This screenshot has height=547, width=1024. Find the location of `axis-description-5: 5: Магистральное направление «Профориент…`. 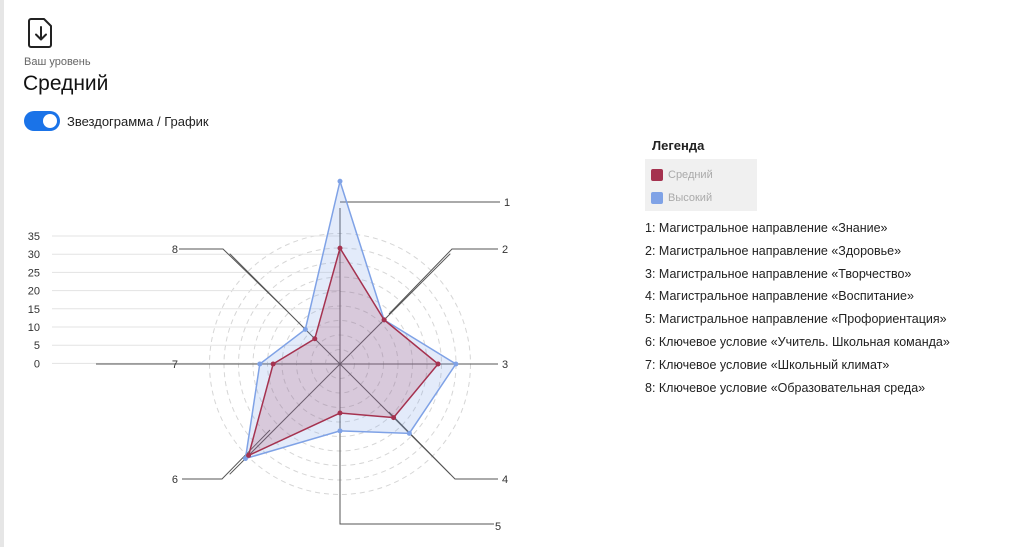

axis-description-5: 5: Магистральное направление «Профориент… is located at coordinates (796, 319).